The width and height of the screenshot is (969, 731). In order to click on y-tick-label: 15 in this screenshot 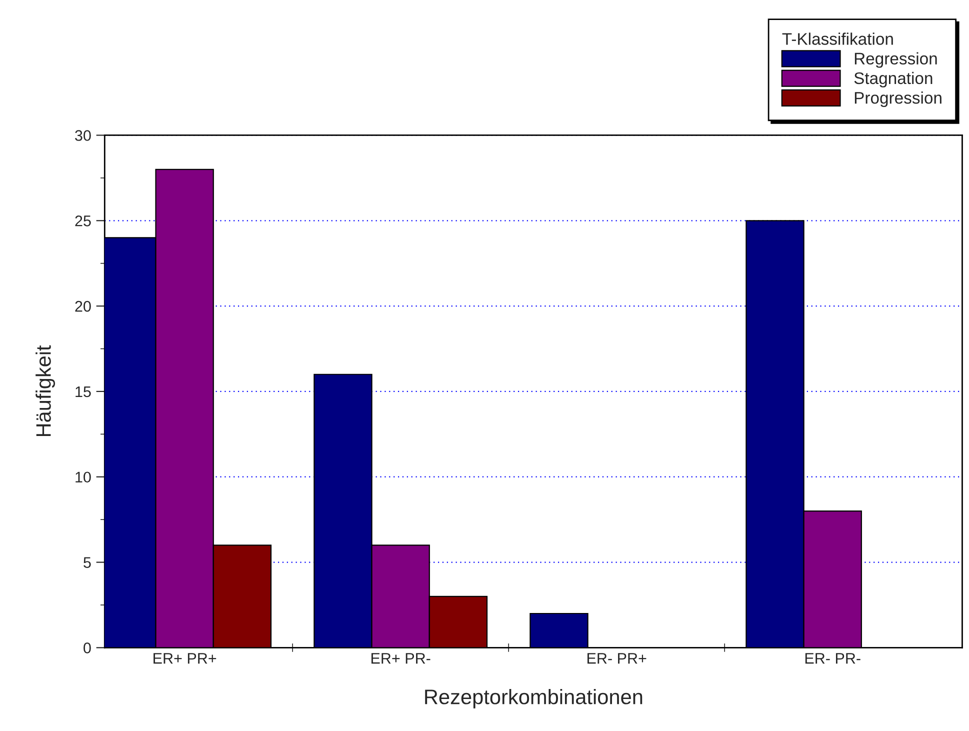, I will do `click(83, 392)`.